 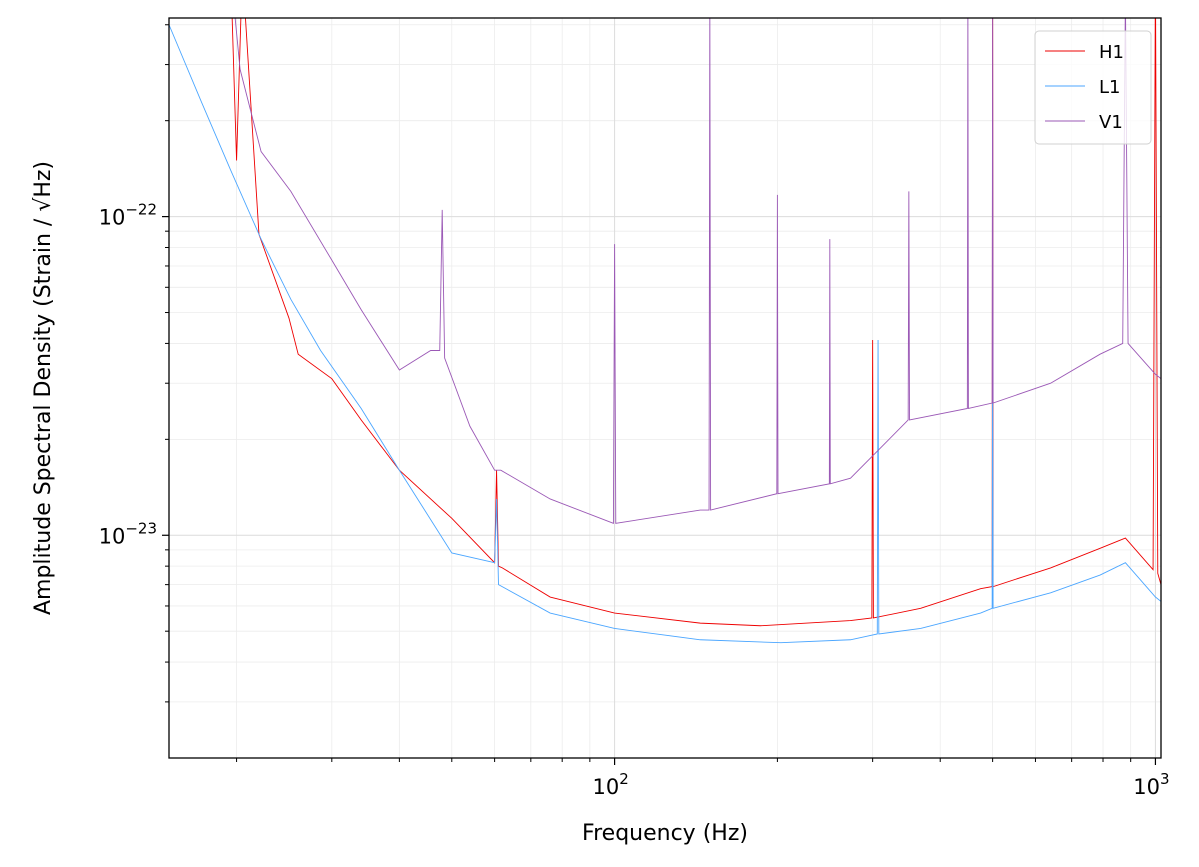 I want to click on tick-label: 10⁻²², so click(x=128, y=215).